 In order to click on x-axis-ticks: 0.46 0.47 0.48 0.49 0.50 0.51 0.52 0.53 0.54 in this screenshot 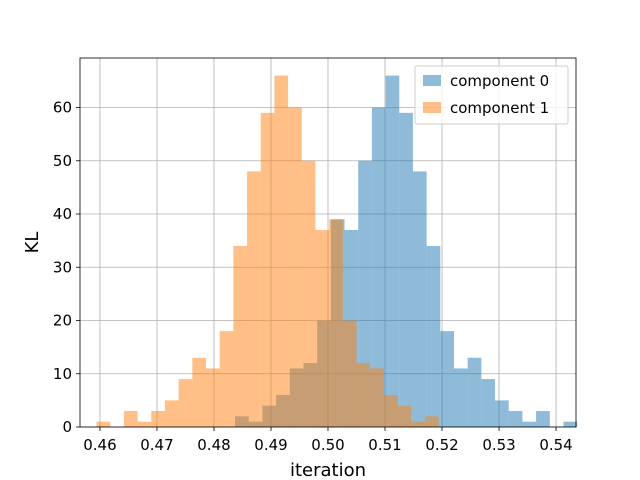, I will do `click(328, 440)`.